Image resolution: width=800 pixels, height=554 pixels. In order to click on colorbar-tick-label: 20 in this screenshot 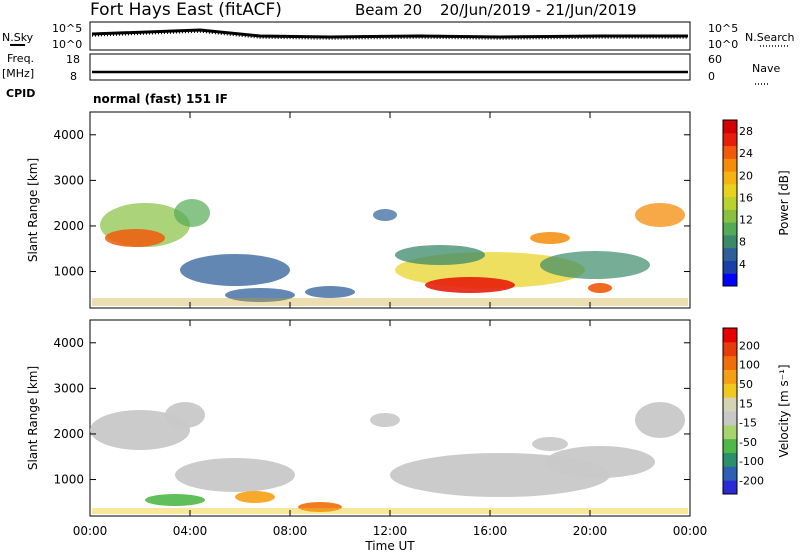, I will do `click(746, 175)`.